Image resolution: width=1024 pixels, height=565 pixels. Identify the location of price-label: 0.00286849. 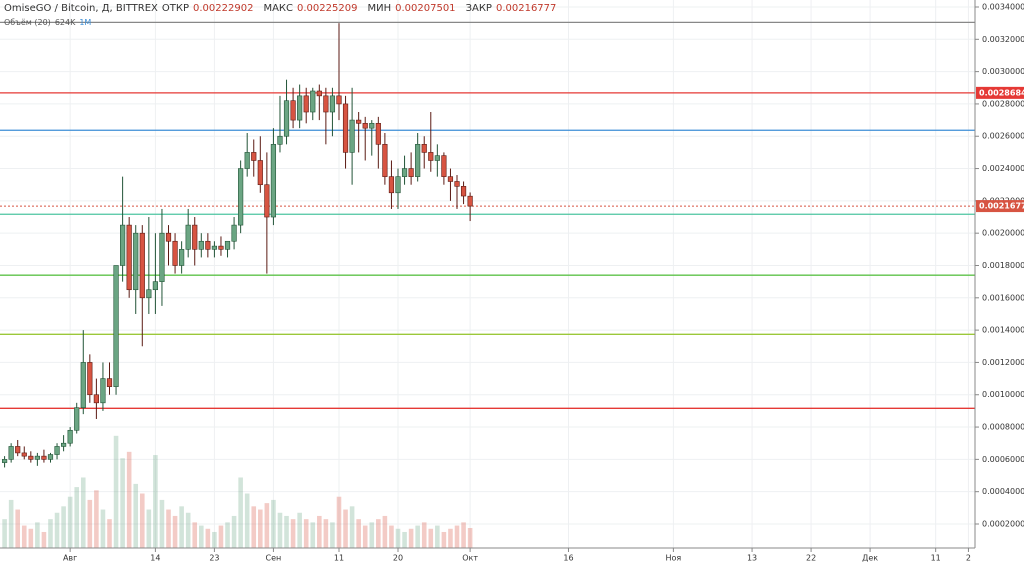
(1001, 92).